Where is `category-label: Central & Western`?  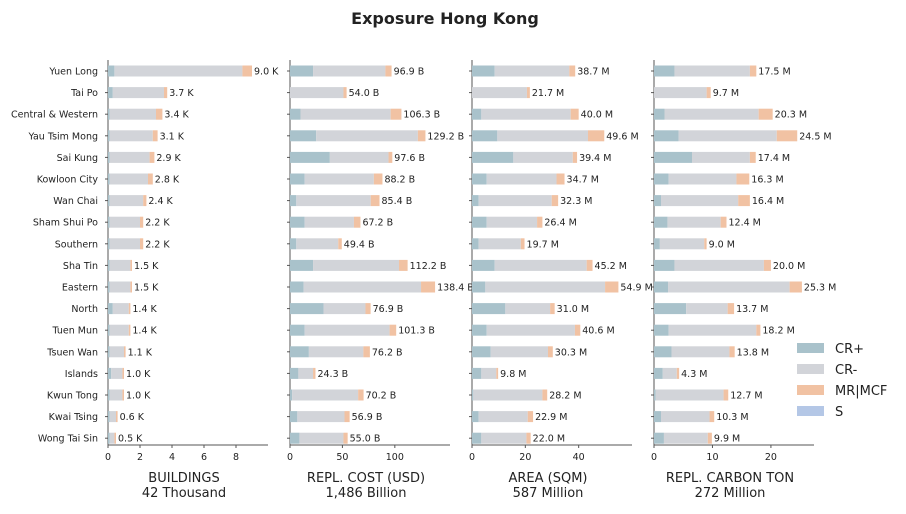 category-label: Central & Western is located at coordinates (54, 115).